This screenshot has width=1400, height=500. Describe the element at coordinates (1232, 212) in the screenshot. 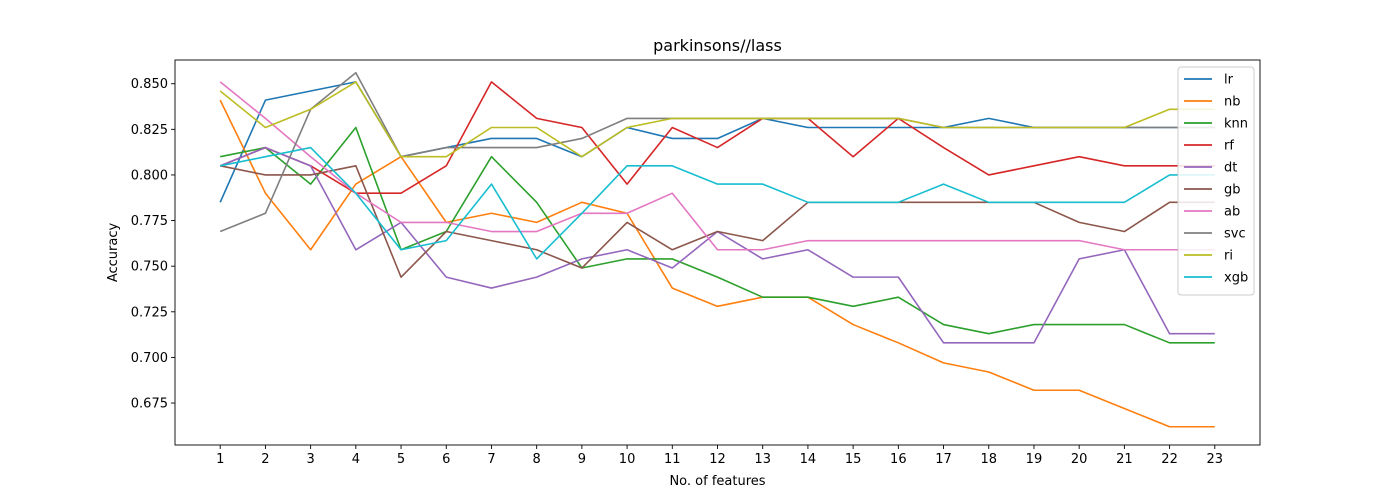

I see `legend-label-ab: ab` at that location.